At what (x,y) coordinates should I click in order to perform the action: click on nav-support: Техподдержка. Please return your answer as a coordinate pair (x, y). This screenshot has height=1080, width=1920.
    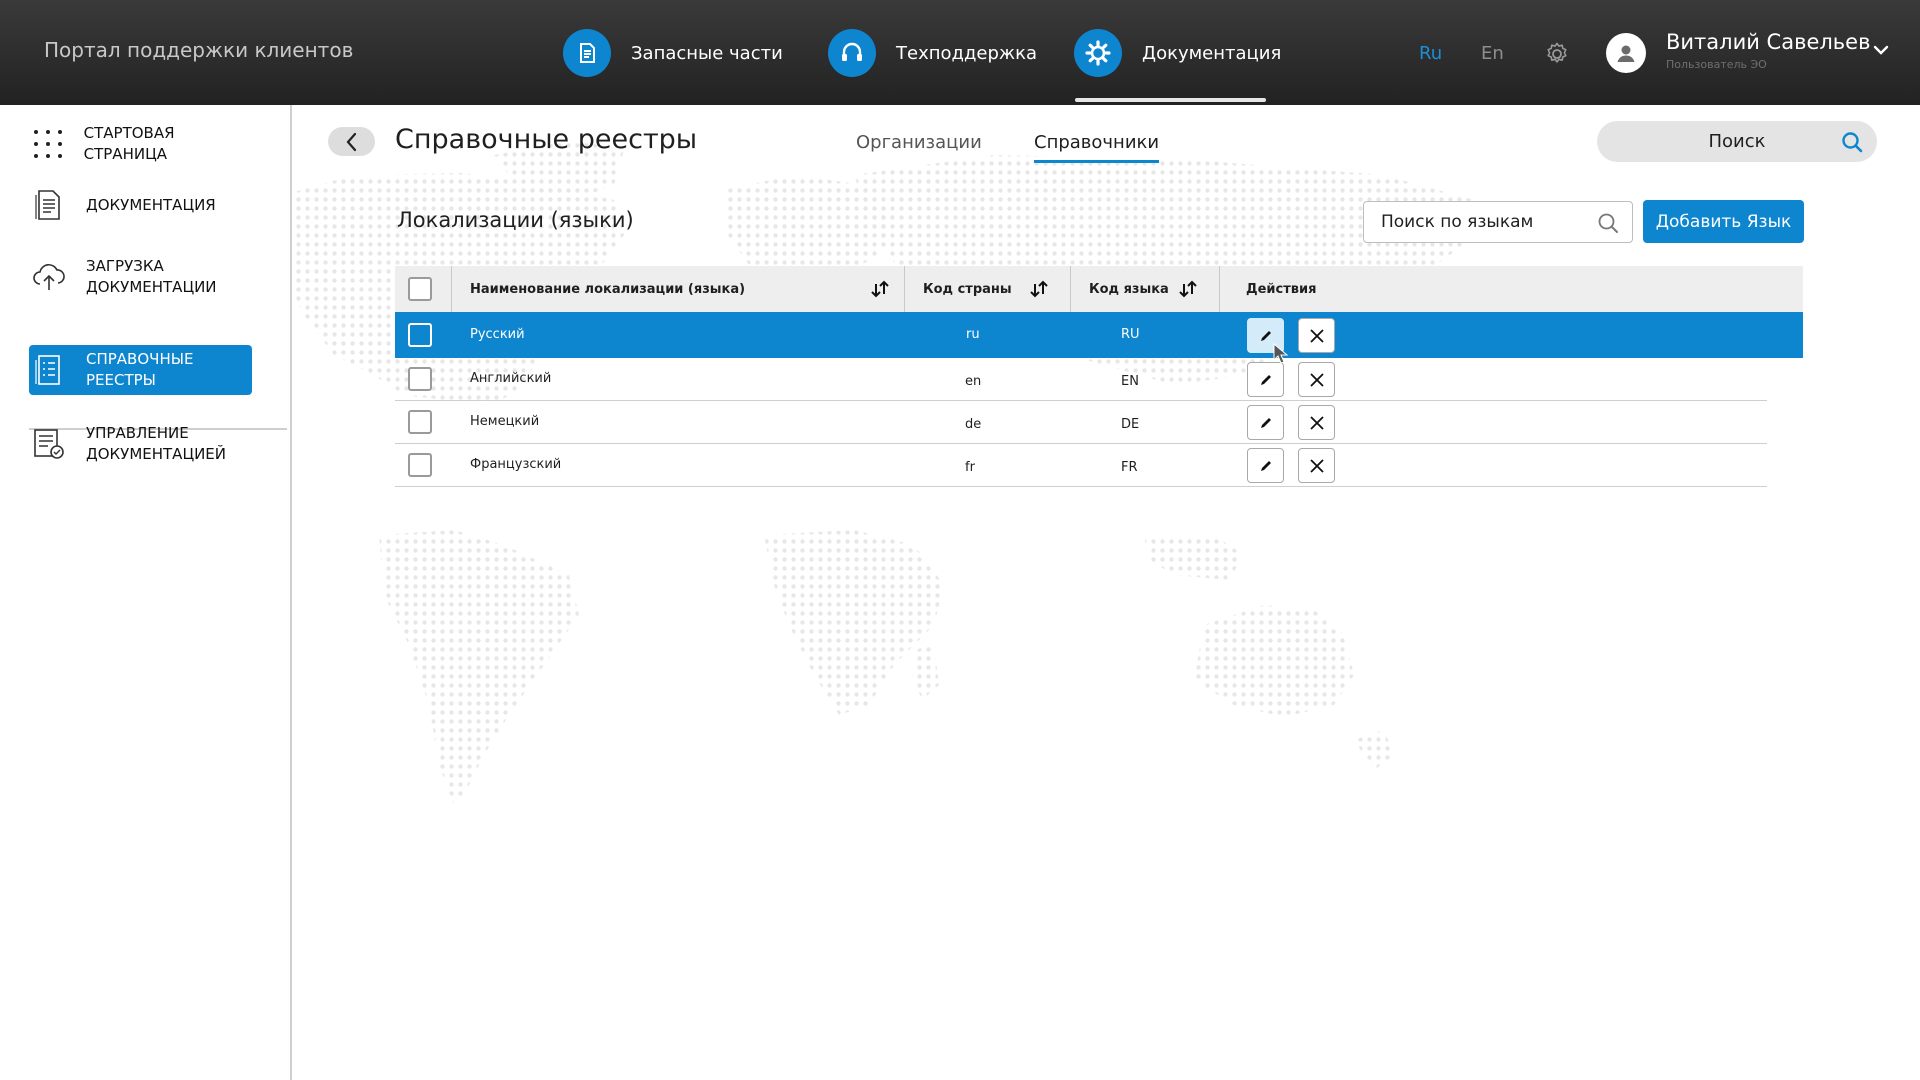
    Looking at the image, I should click on (932, 53).